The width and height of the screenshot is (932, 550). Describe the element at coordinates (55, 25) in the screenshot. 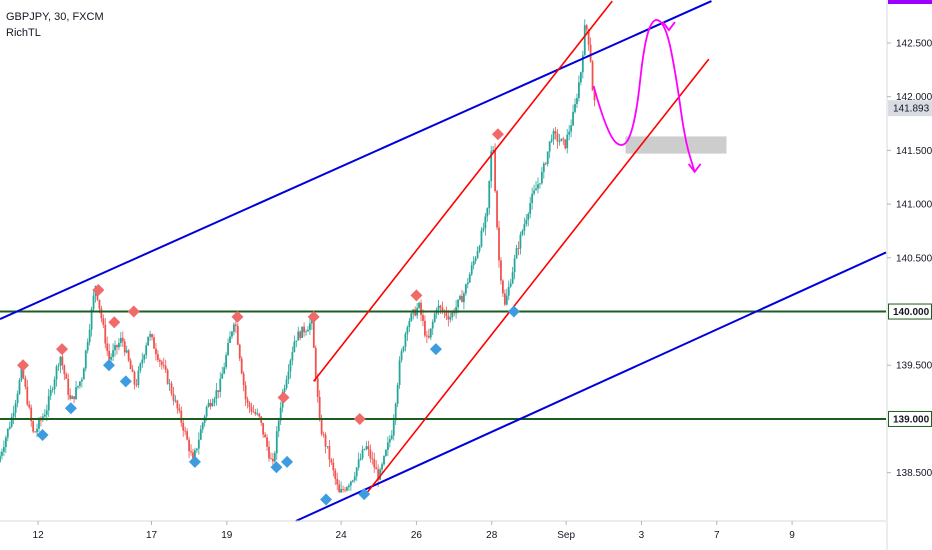

I see `chart-legend: GBPJPY, 30, FXCM RichTL` at that location.